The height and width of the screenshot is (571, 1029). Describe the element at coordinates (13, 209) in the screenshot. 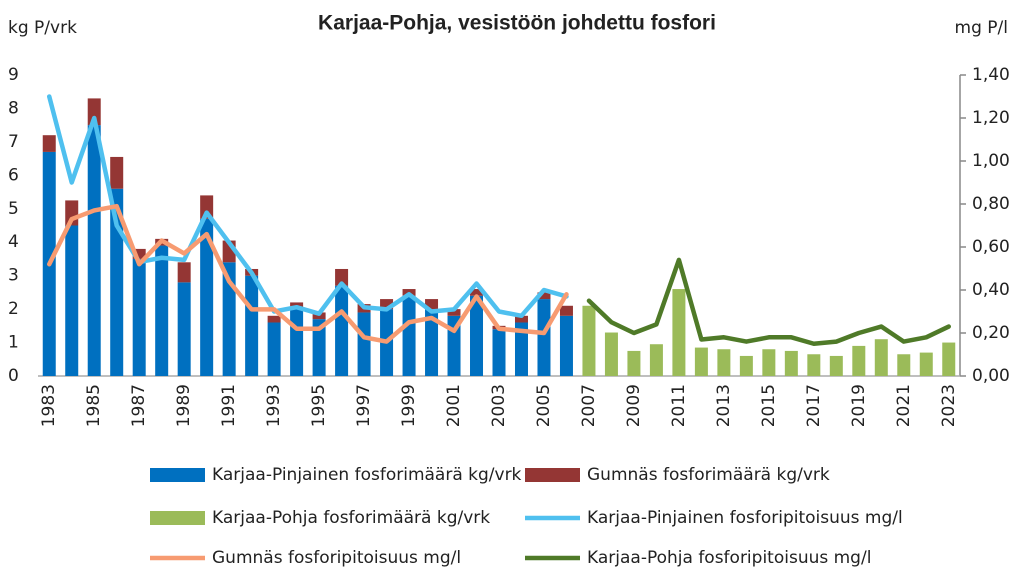

I see `y-tick-label: 5` at that location.